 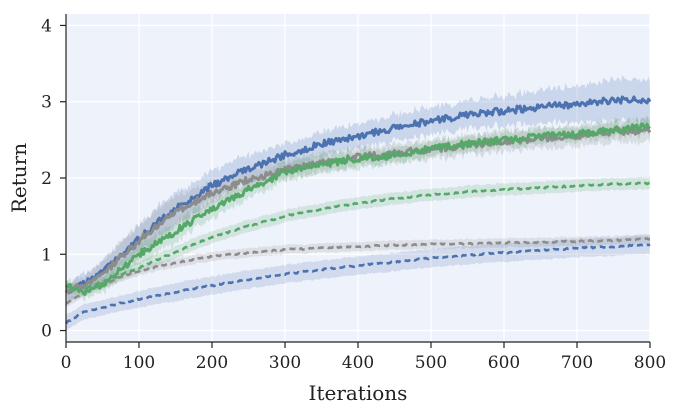 I want to click on x-tick-label: 700, so click(x=577, y=363).